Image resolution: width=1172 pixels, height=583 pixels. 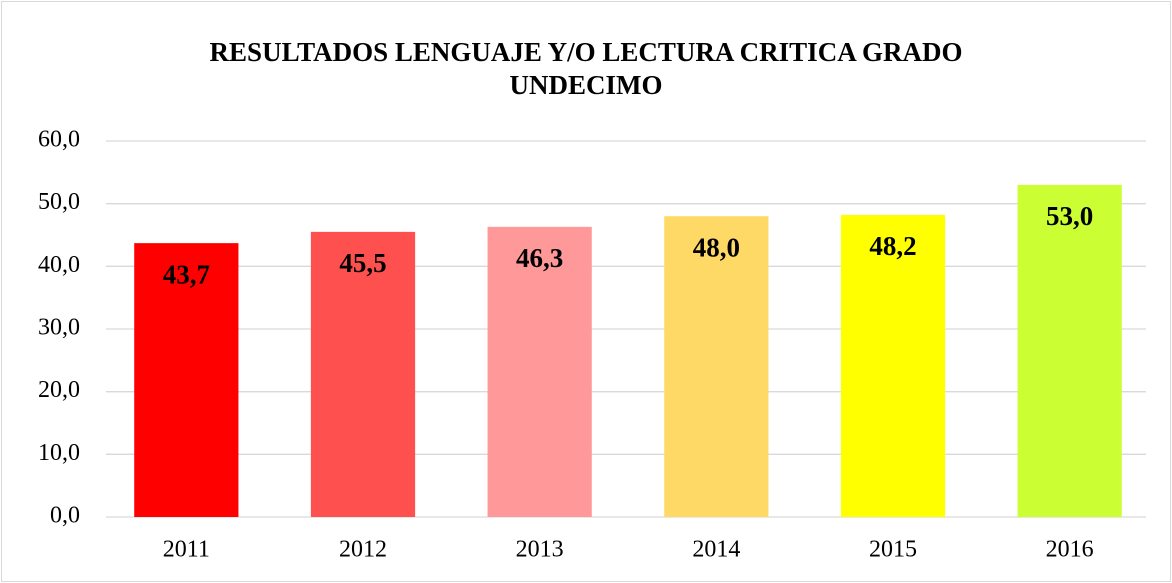 What do you see at coordinates (186, 550) in the screenshot?
I see `x-tick-label: 2011` at bounding box center [186, 550].